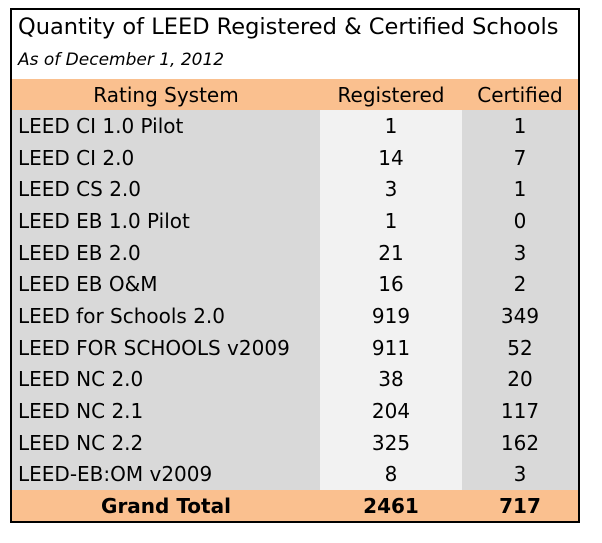 This screenshot has width=602, height=543. Describe the element at coordinates (391, 189) in the screenshot. I see `registered-cell: 3` at that location.